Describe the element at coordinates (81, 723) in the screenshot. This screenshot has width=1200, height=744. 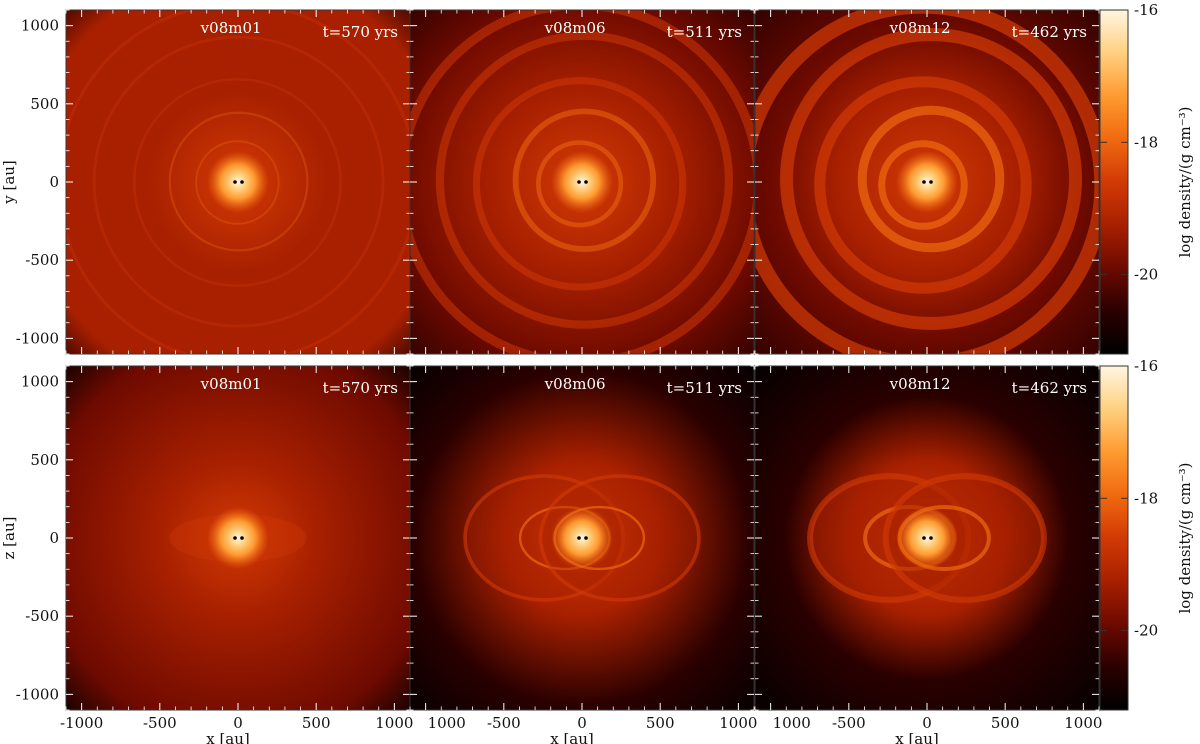
I see `x-tick-label: -1000` at that location.